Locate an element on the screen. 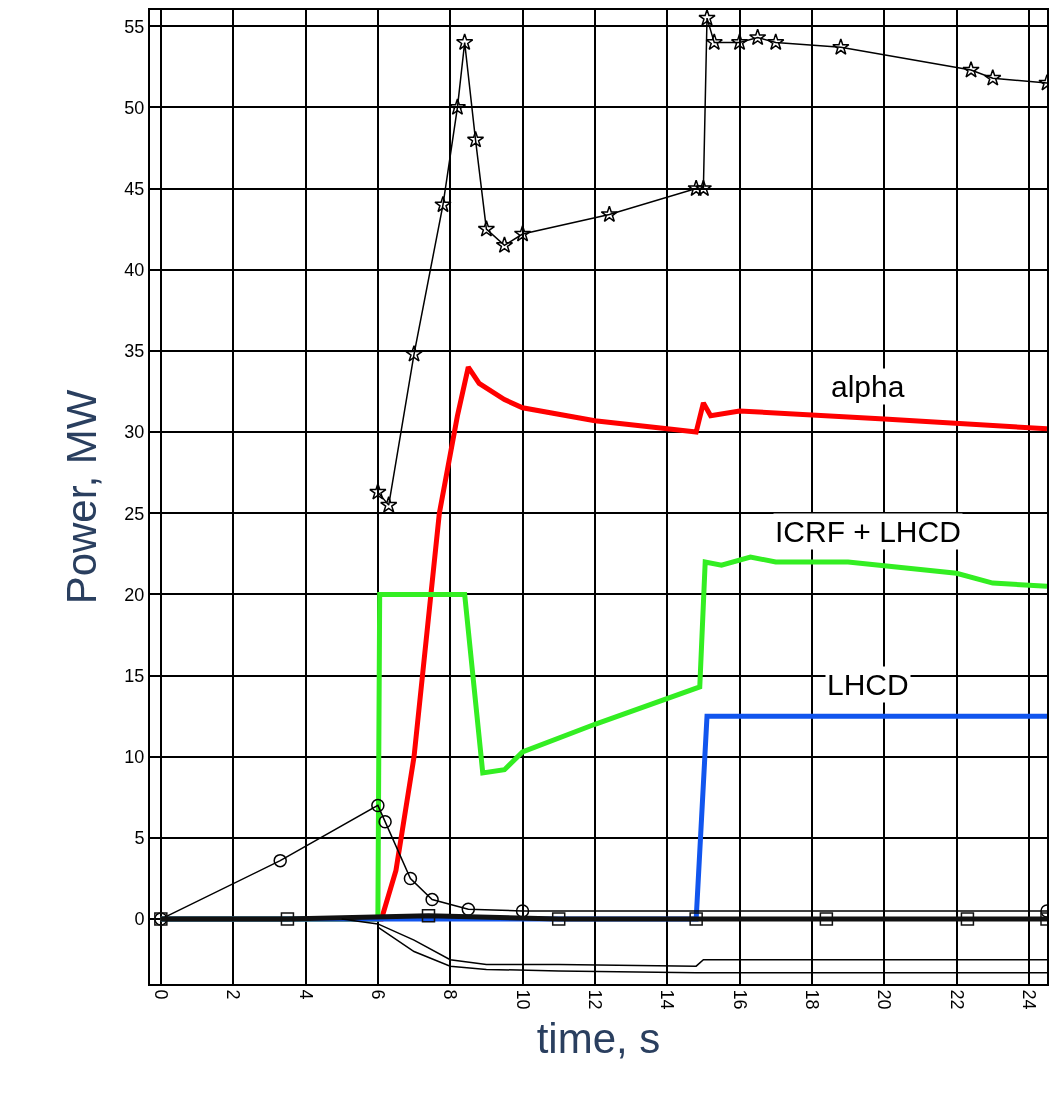 The height and width of the screenshot is (1114, 1057). x-tick-label: 6 is located at coordinates (378, 994).